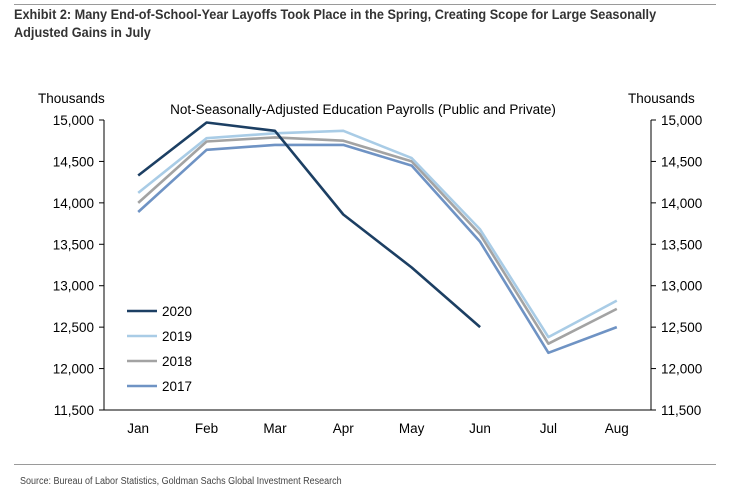  Describe the element at coordinates (412, 428) in the screenshot. I see `x-tick-label: May` at that location.